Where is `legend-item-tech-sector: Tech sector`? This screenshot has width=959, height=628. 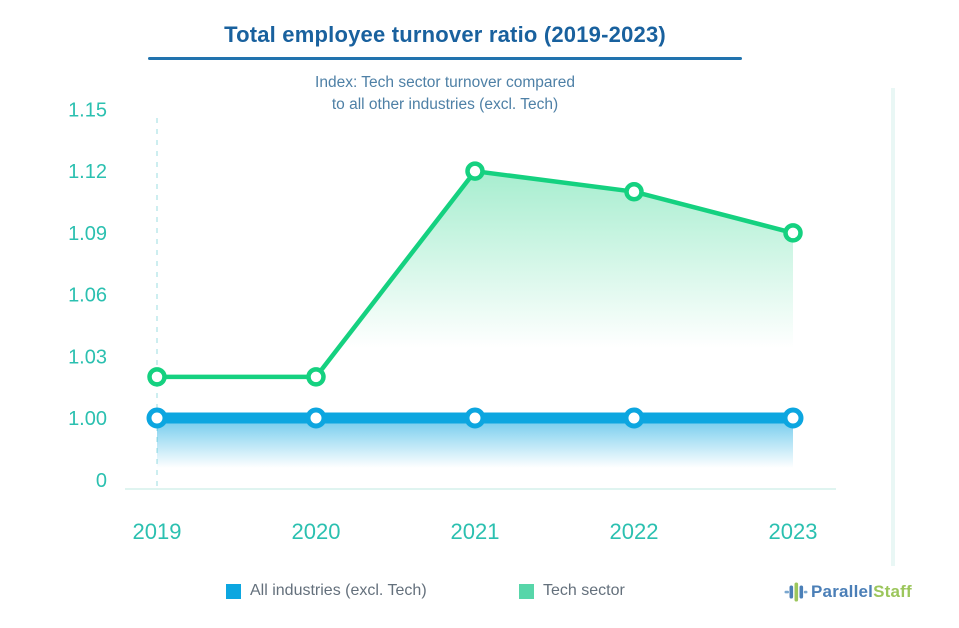
legend-item-tech-sector: Tech sector is located at coordinates (572, 591).